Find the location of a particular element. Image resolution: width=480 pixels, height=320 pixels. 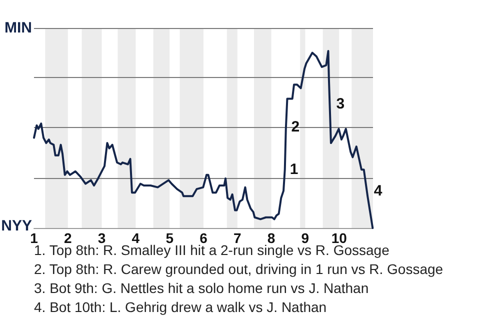

text: 4. Bot 10th: L. Gehrig drew a walk vs J. Nathan is located at coordinates (180, 307).